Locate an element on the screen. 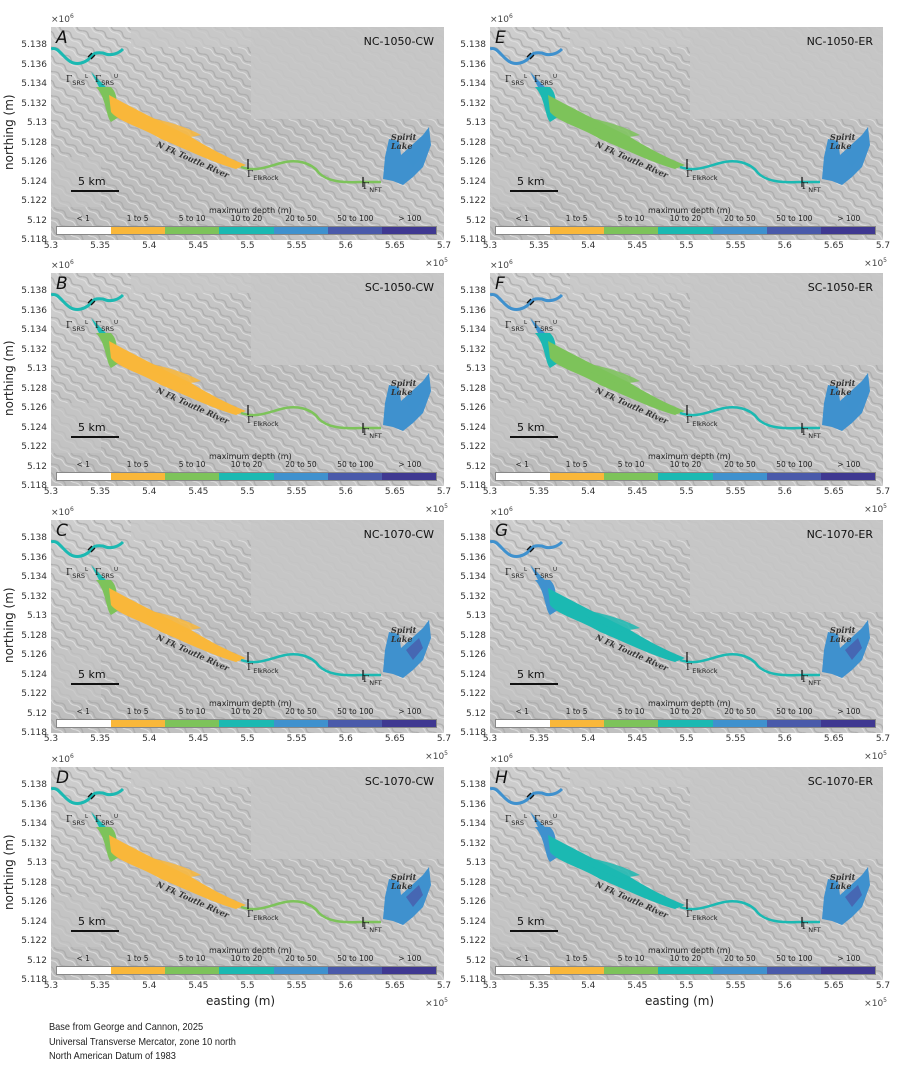 The height and width of the screenshot is (1083, 898). x-tick-label: 5.4 is located at coordinates (588, 492).